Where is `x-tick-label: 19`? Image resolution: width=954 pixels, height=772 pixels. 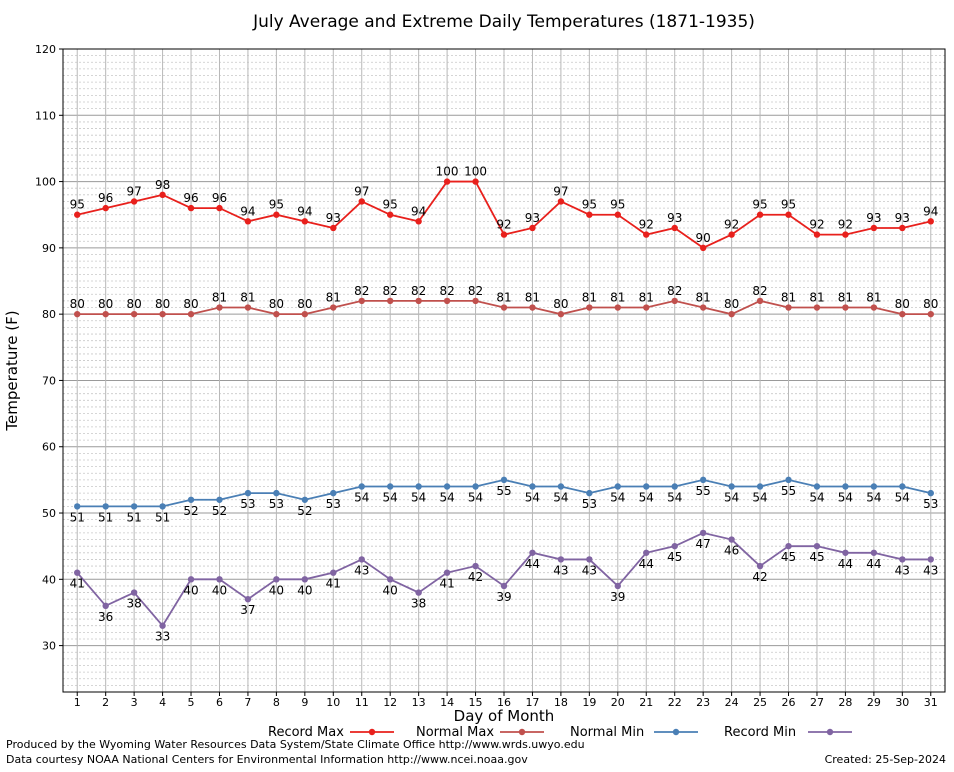 x-tick-label: 19 is located at coordinates (589, 702).